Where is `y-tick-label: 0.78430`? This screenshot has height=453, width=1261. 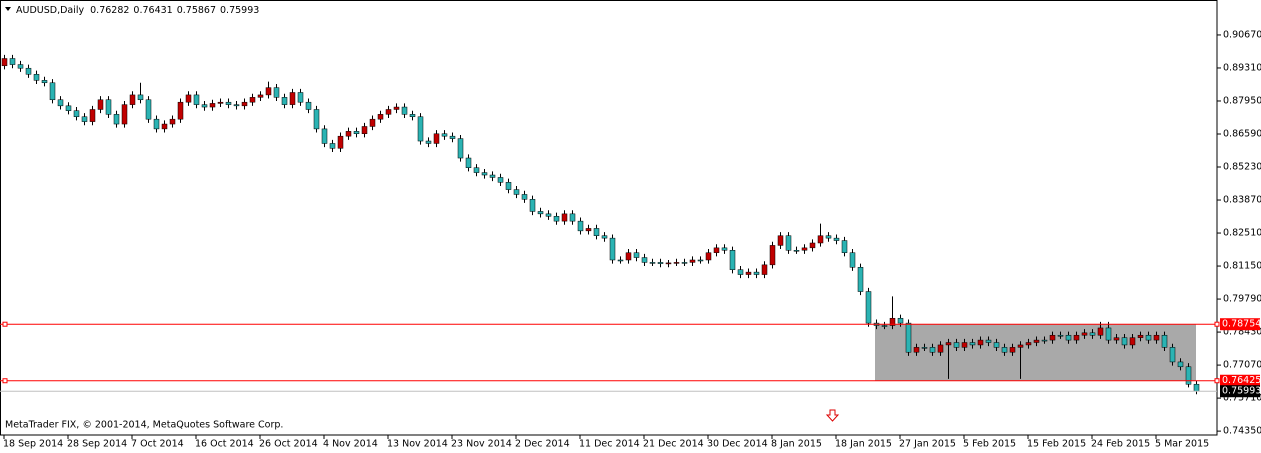 y-tick-label: 0.78430 is located at coordinates (1242, 332).